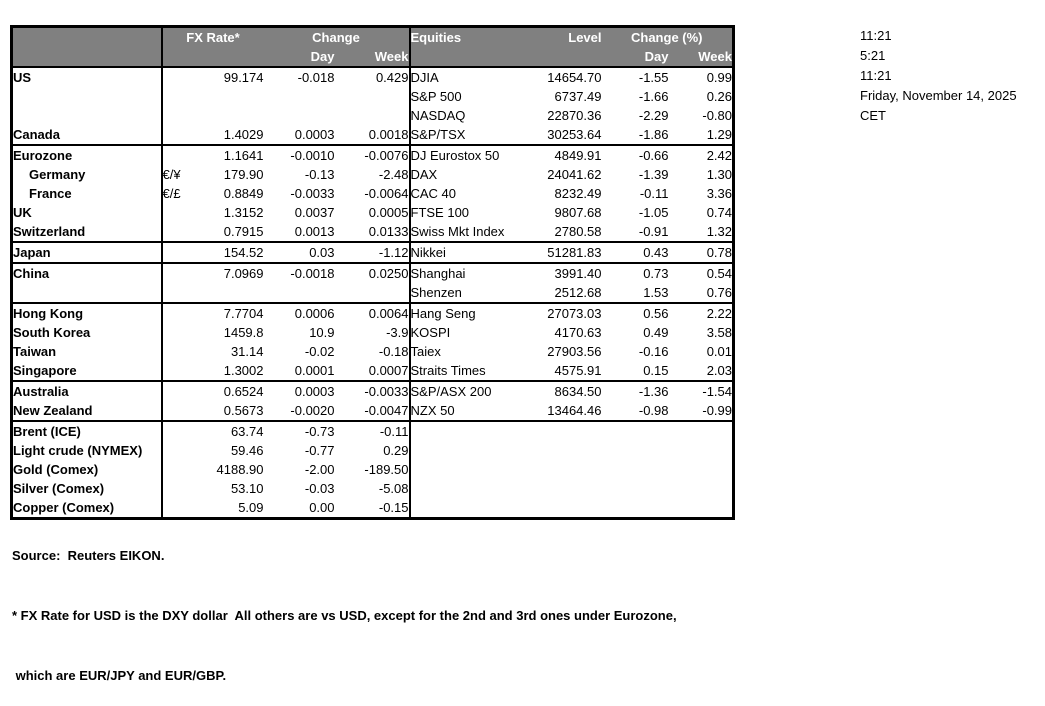 The width and height of the screenshot is (1045, 706). Describe the element at coordinates (372, 508) in the screenshot. I see `table-row: Copper (Comex) 5.09 0.00 -0.15` at that location.